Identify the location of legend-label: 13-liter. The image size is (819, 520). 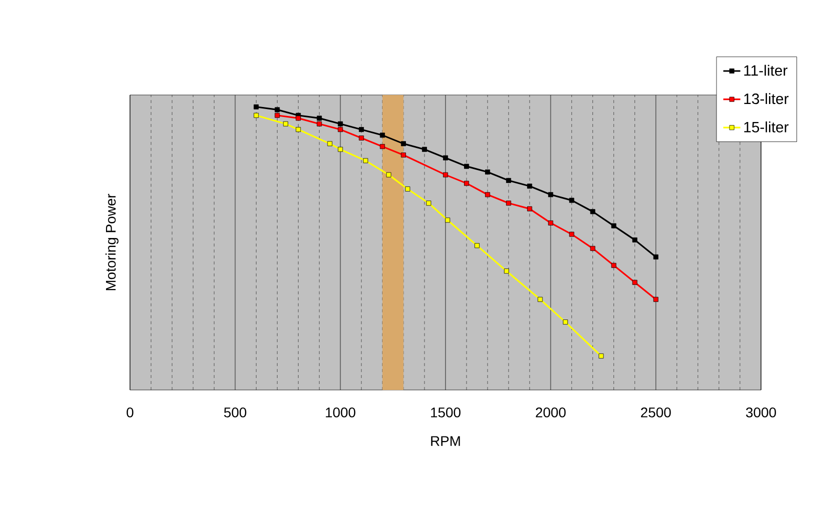
(766, 98).